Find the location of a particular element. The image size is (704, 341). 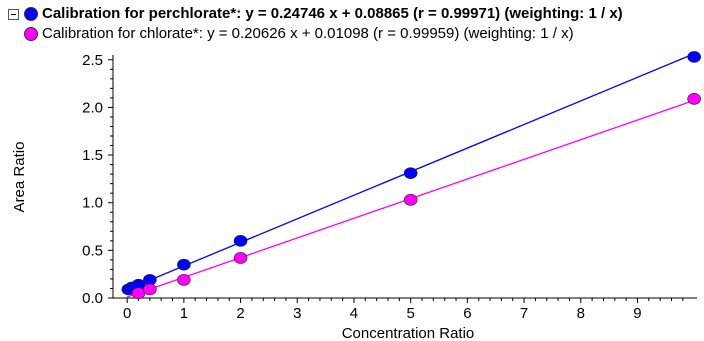

minus-box-icon is located at coordinates (13, 14).